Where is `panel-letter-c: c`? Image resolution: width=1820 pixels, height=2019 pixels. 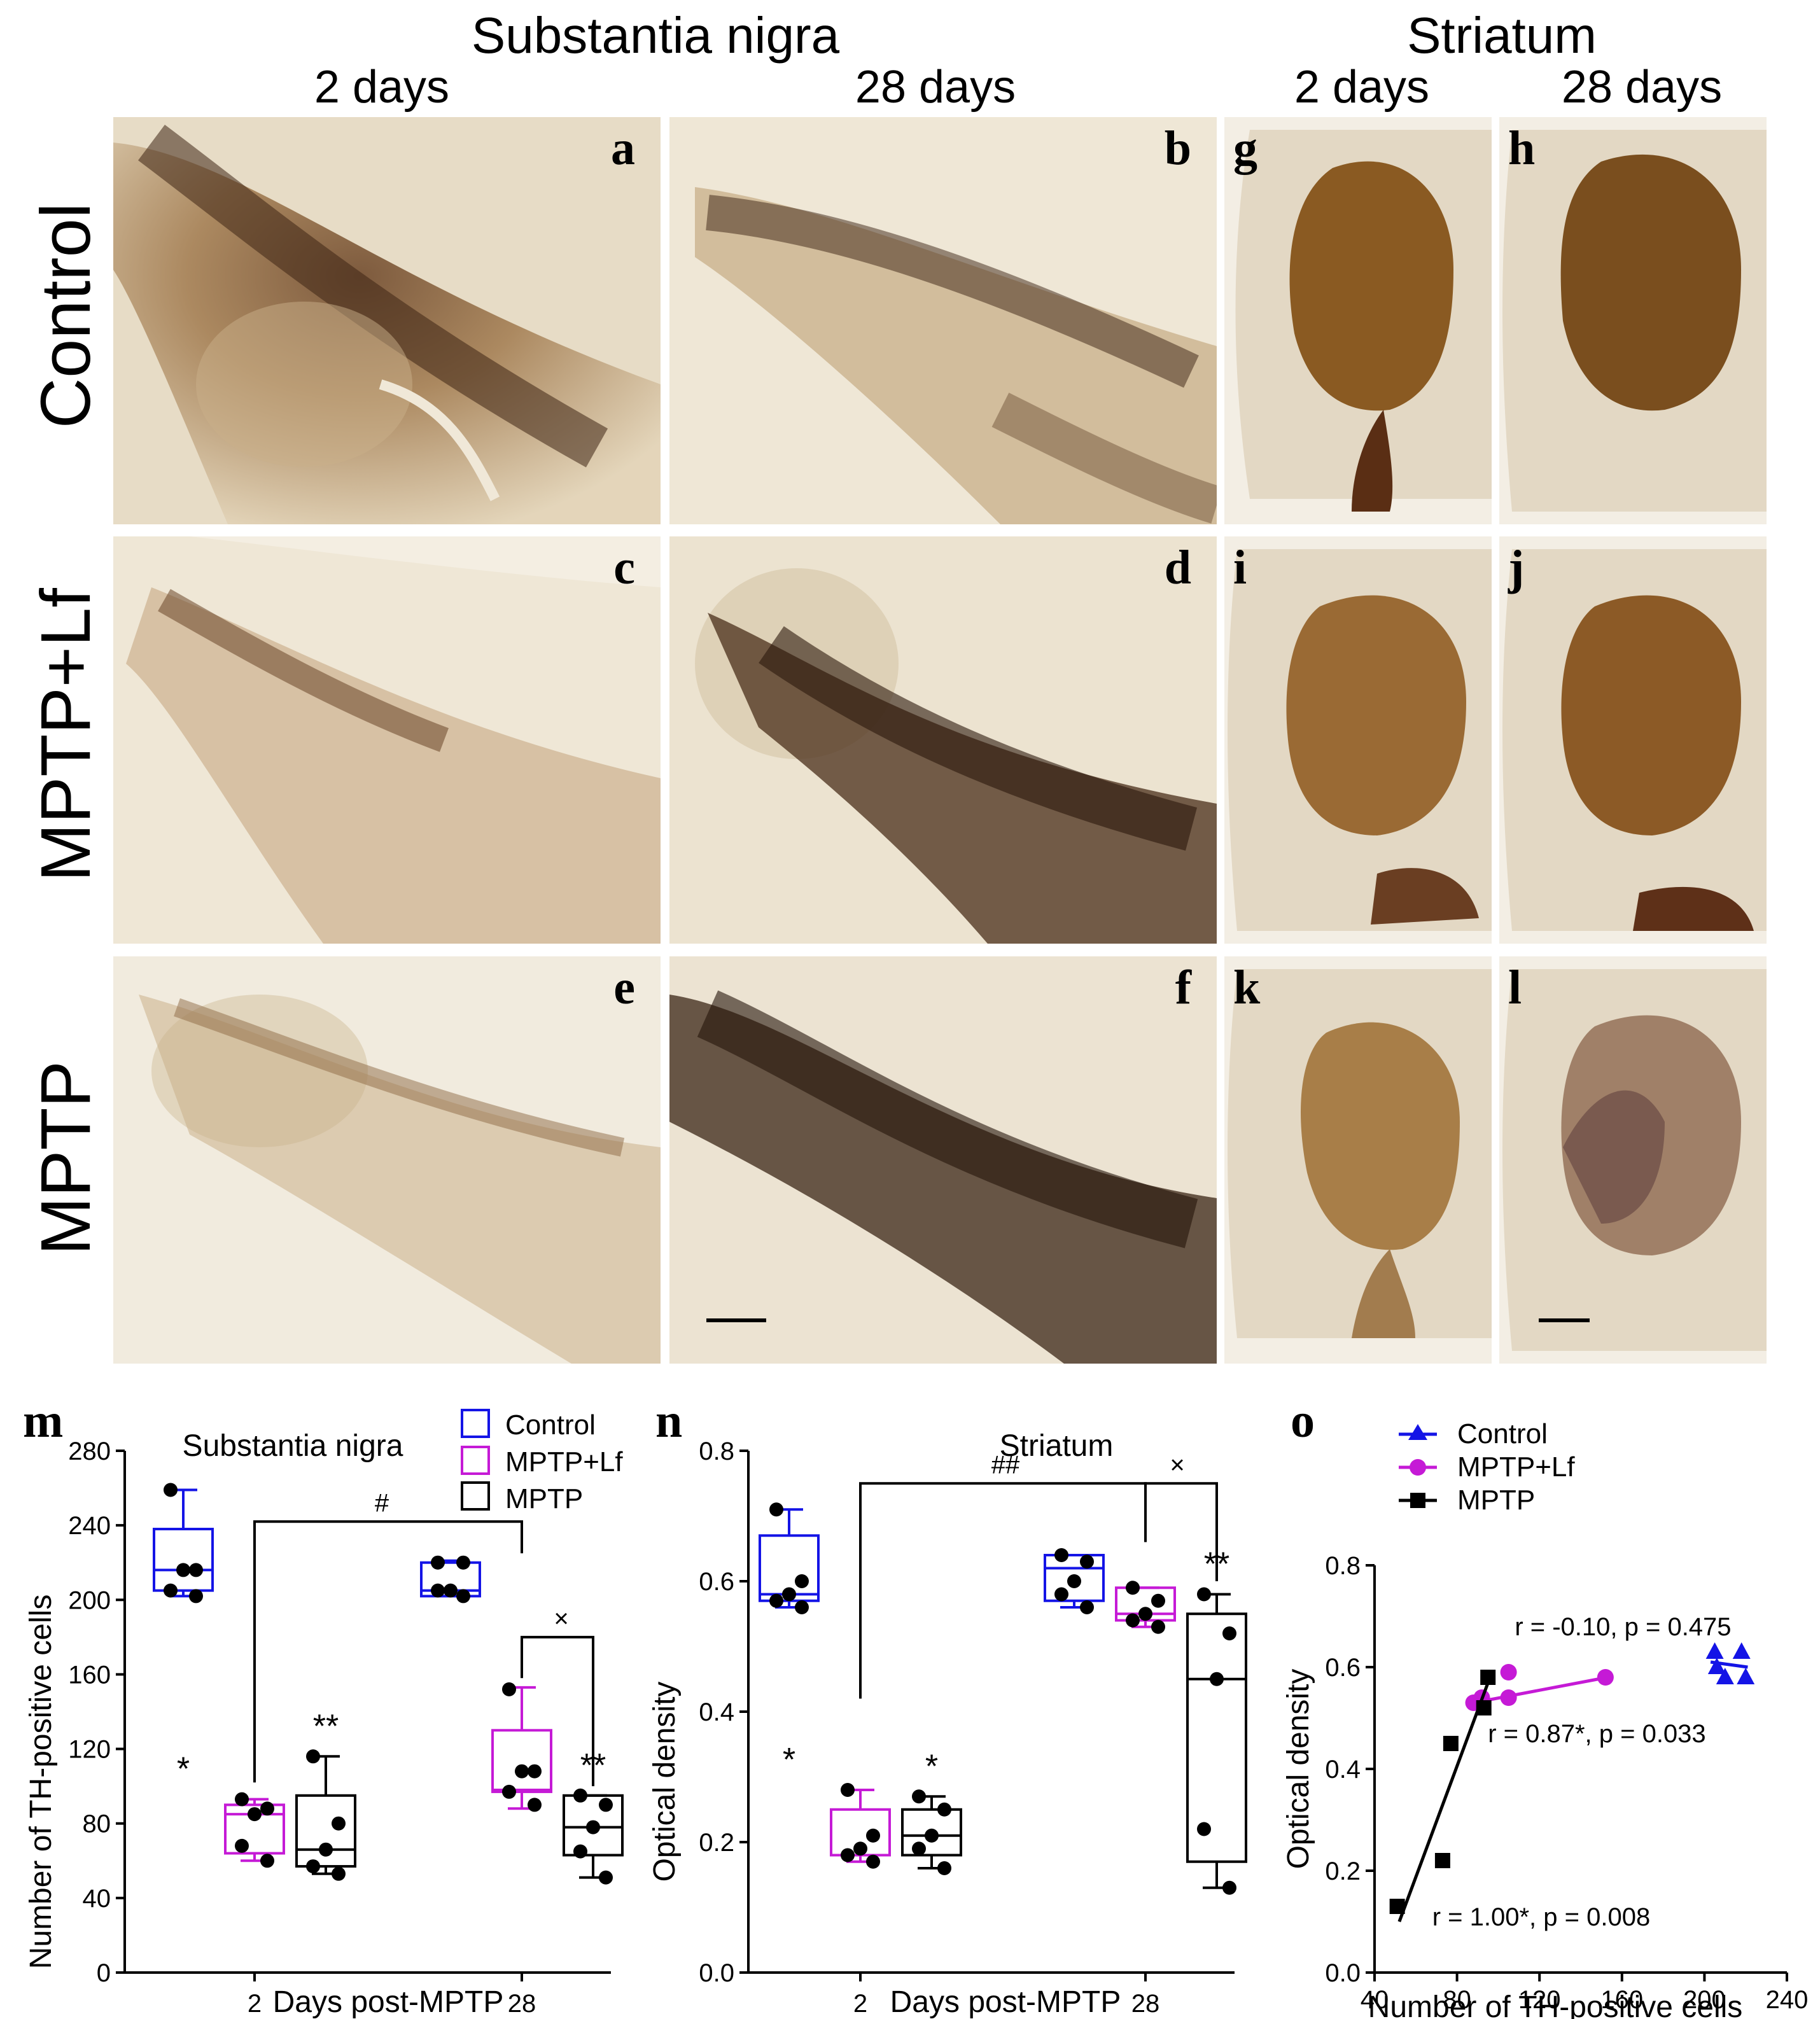 panel-letter-c: c is located at coordinates (624, 567).